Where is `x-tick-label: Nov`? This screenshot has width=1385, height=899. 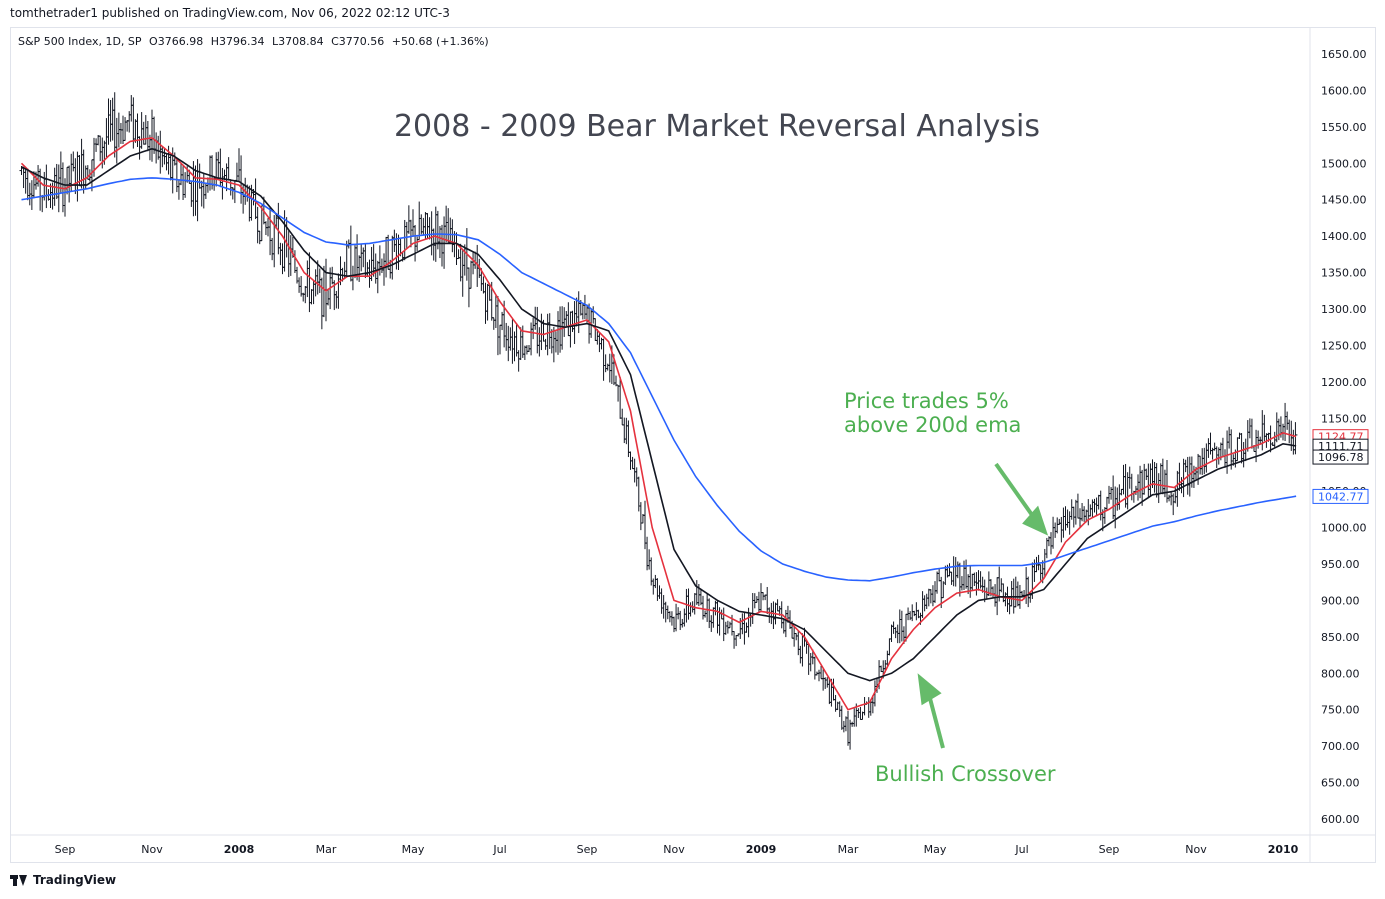
x-tick-label: Nov is located at coordinates (152, 849).